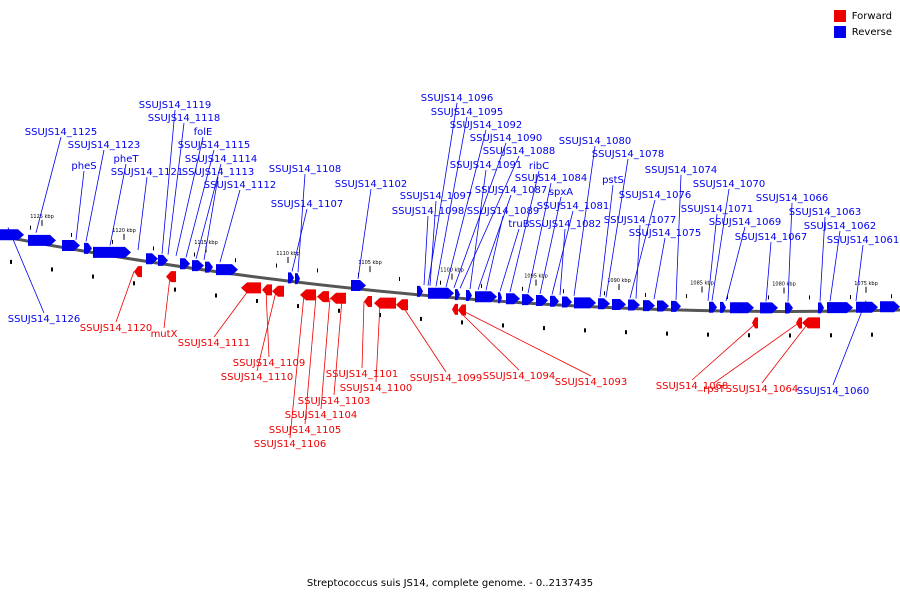  I want to click on gene-label: SSUJS14_1078, so click(628, 154).